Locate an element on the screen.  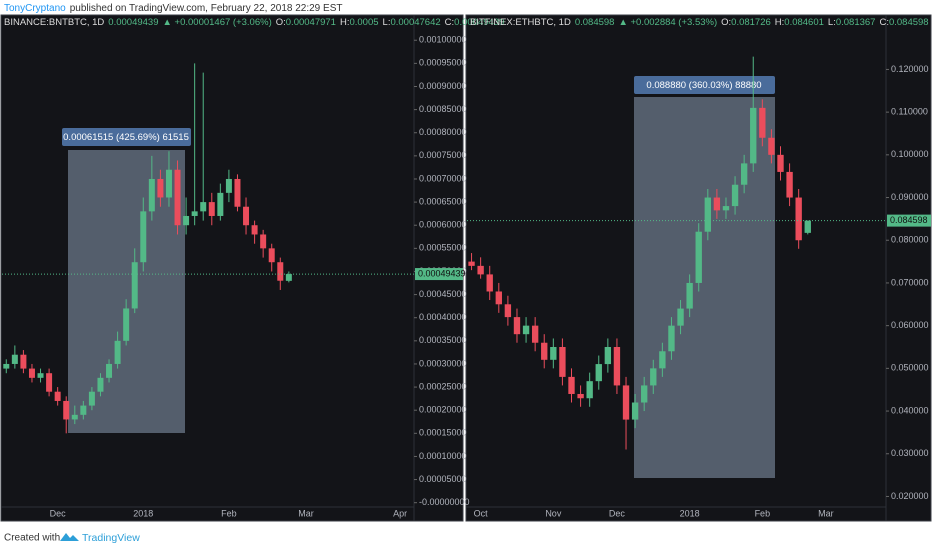
y-tick-label: 0.00035000 is located at coordinates (443, 340).